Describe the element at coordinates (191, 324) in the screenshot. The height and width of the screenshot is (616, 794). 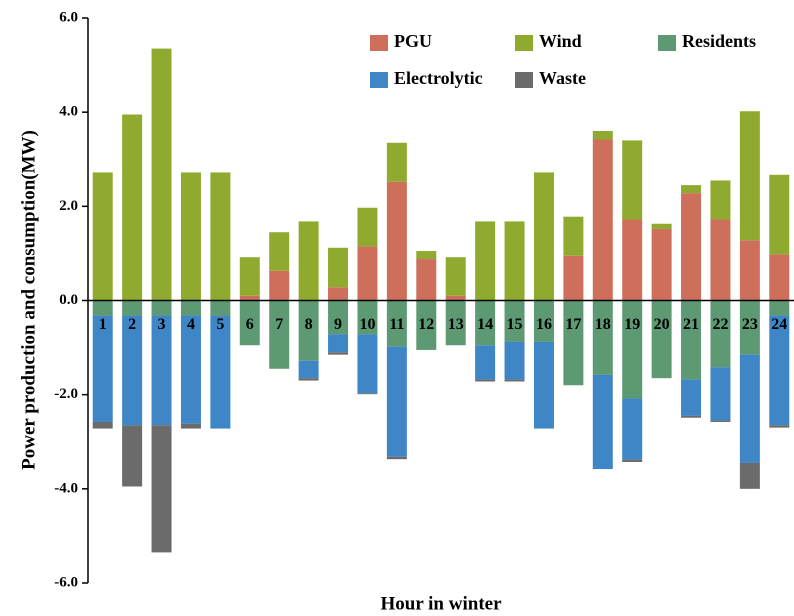
I see `x-tick-label: 4` at that location.